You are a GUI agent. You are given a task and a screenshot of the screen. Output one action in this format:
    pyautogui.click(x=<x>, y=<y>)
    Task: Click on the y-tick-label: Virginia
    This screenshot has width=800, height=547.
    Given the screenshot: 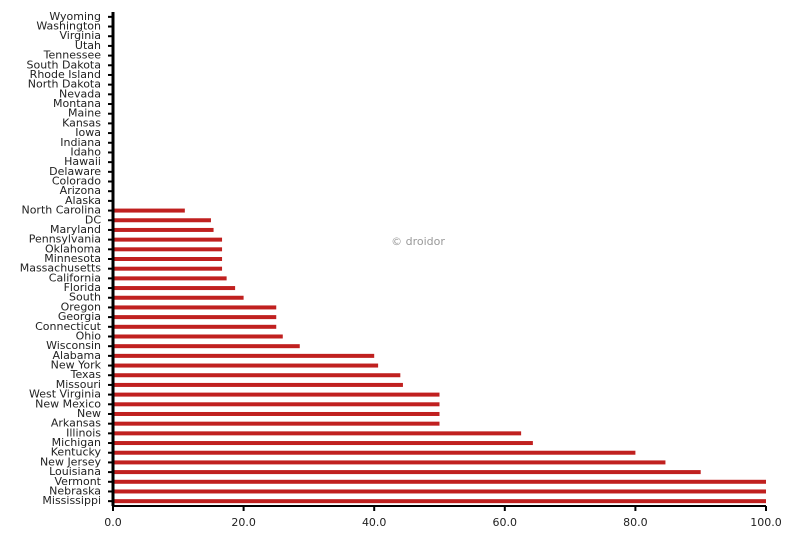 What is the action you would take?
    pyautogui.click(x=80, y=35)
    